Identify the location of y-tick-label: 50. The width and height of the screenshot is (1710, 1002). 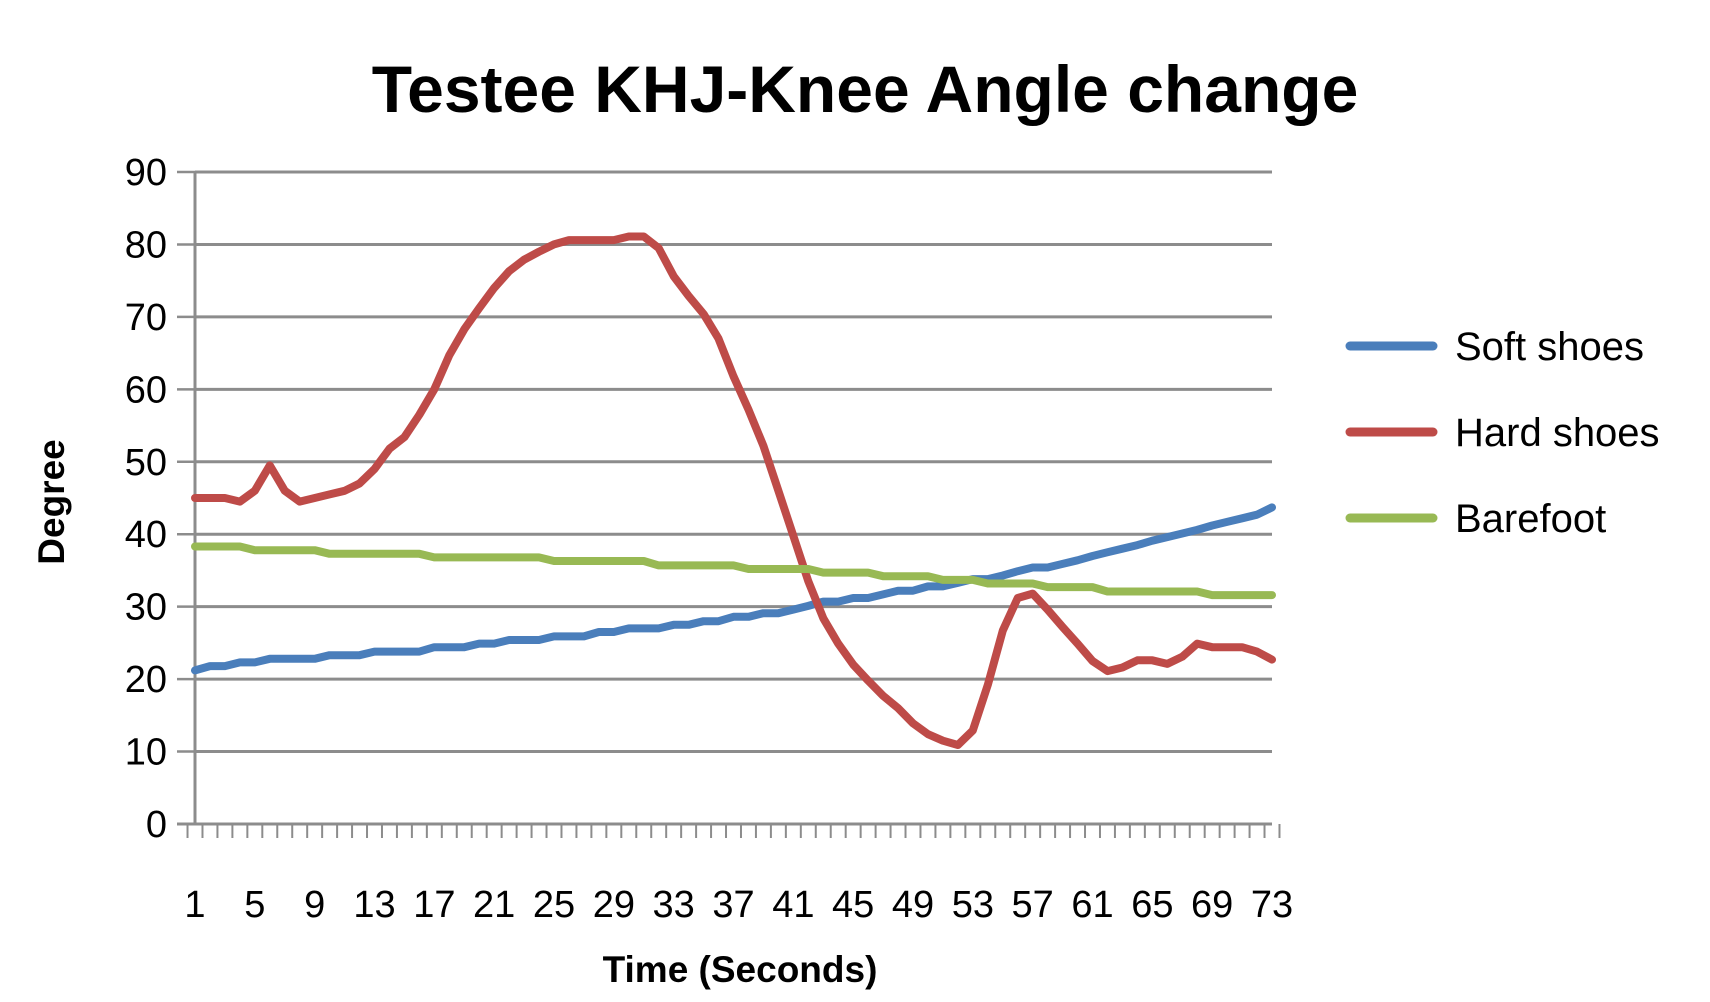
(146, 463).